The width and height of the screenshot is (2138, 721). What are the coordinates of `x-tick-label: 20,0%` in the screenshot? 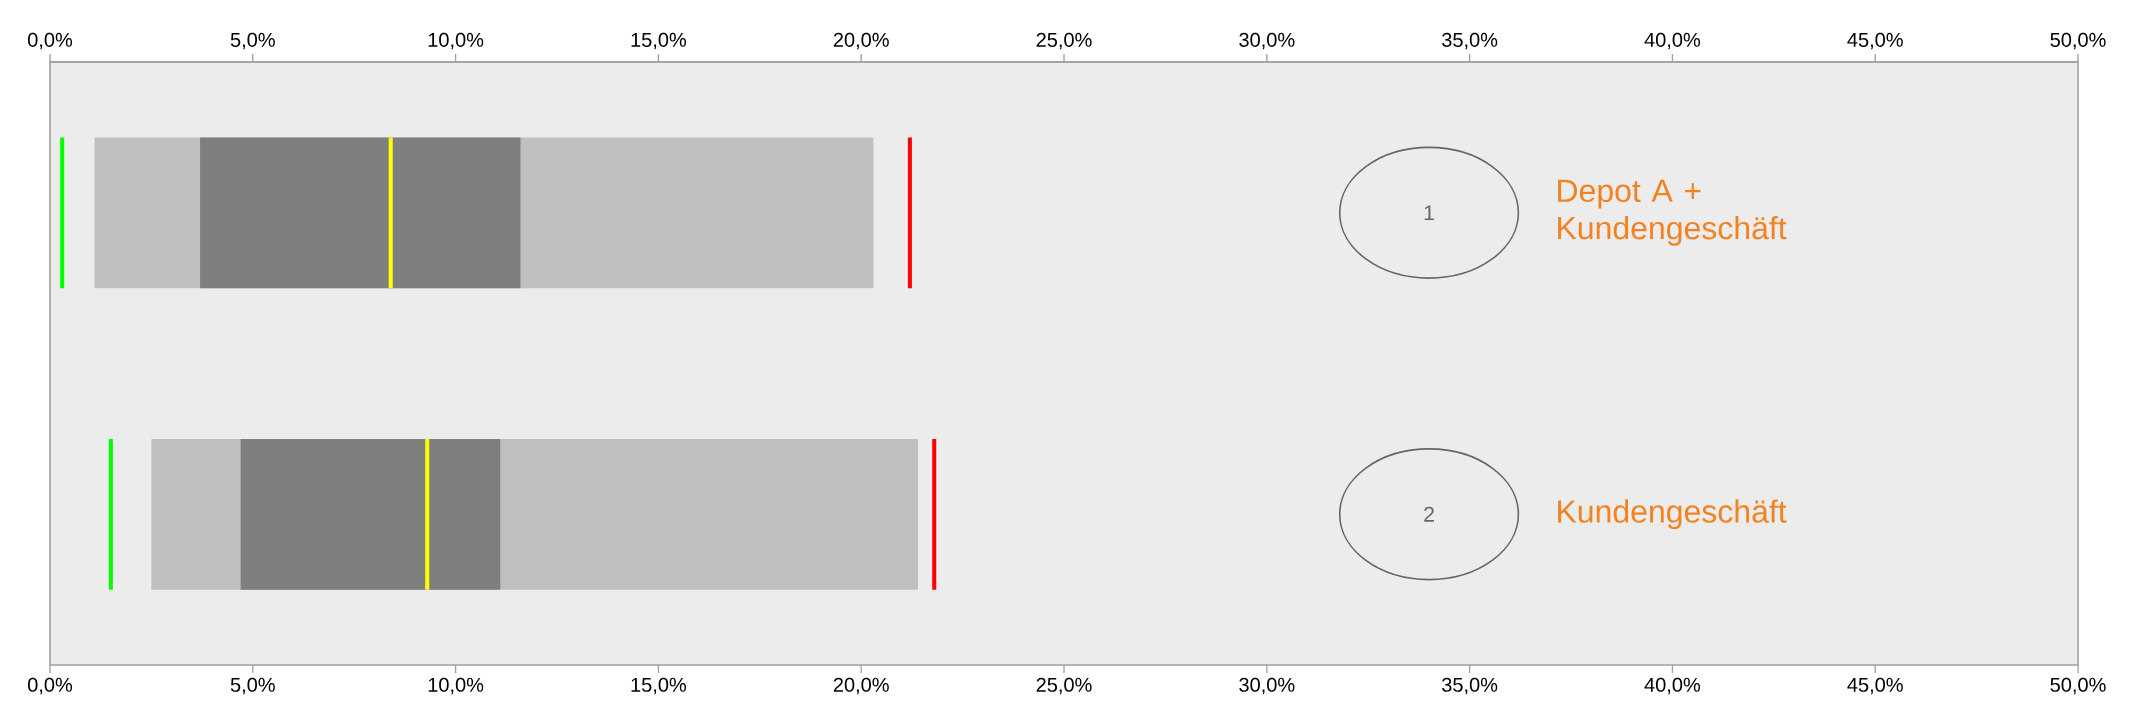 It's located at (861, 686).